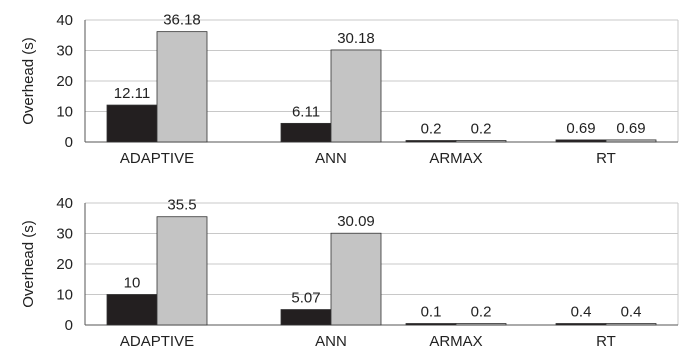 This screenshot has height=353, width=687. Describe the element at coordinates (306, 111) in the screenshot. I see `data-label: 6.11` at that location.